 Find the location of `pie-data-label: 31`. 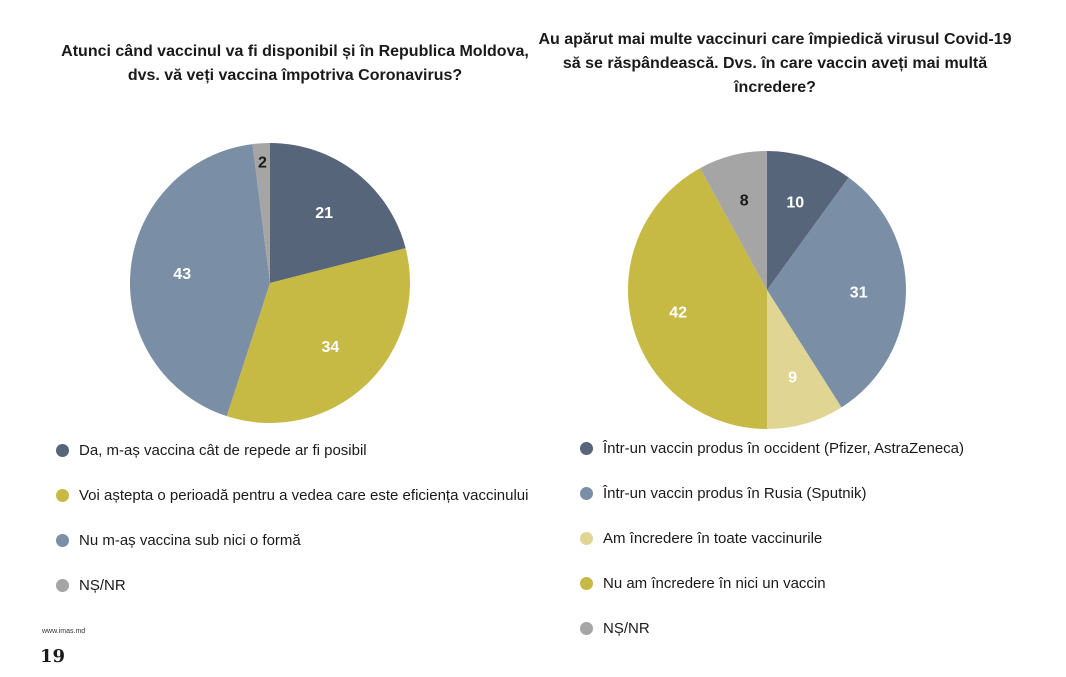

pie-data-label: 31 is located at coordinates (859, 292).